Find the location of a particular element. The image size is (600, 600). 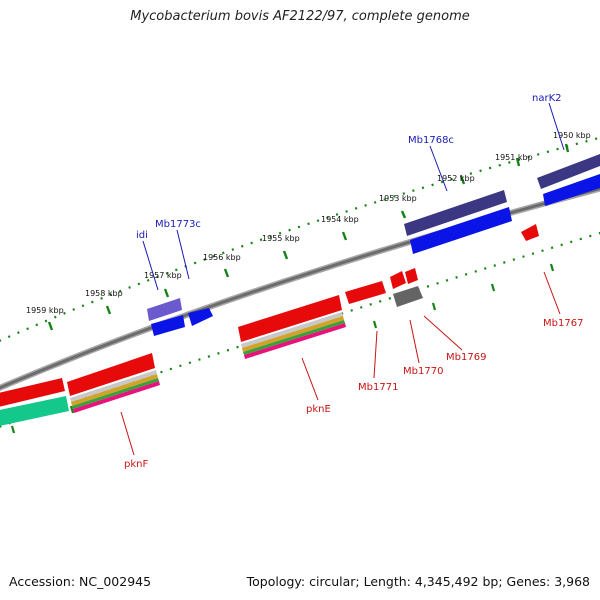

scale-tick-1954 is located at coordinates (344, 236).